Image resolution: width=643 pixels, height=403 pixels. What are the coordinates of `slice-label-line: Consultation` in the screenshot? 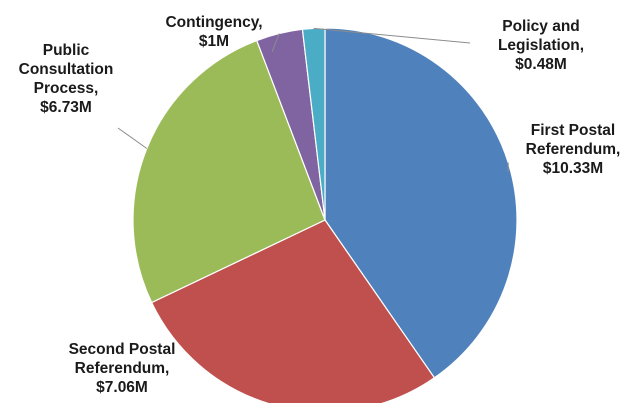 It's located at (66, 69).